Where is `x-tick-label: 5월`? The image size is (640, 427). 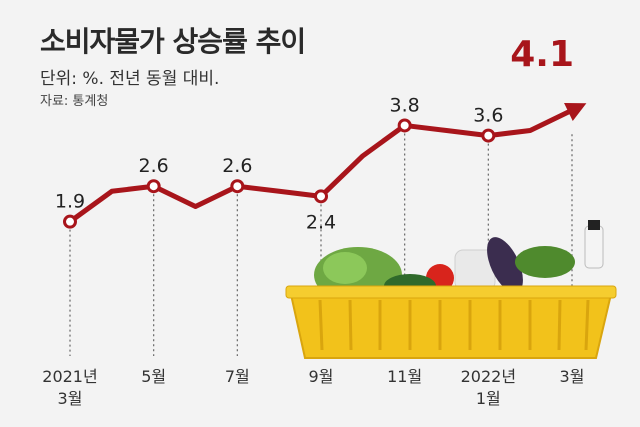
x-tick-label: 5월 is located at coordinates (153, 376).